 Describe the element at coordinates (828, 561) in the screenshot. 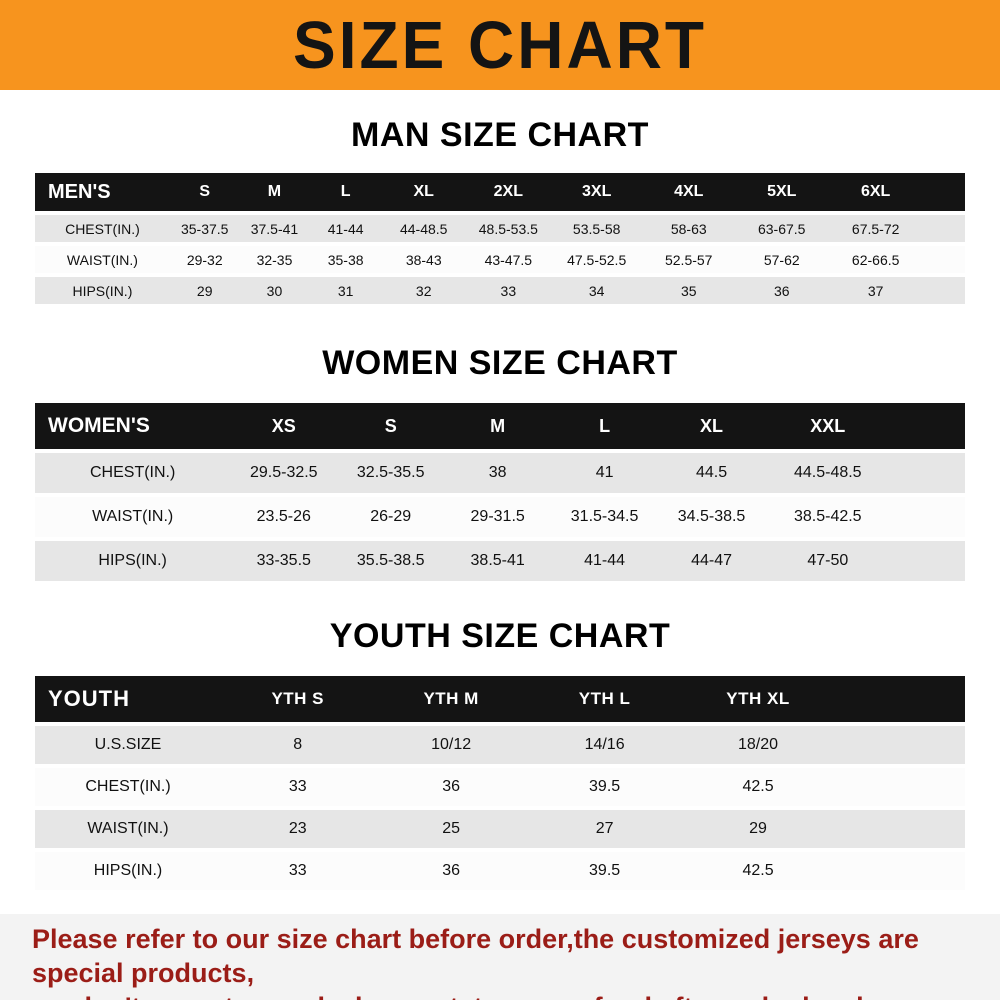

I see `value-cell: 47-50` at that location.